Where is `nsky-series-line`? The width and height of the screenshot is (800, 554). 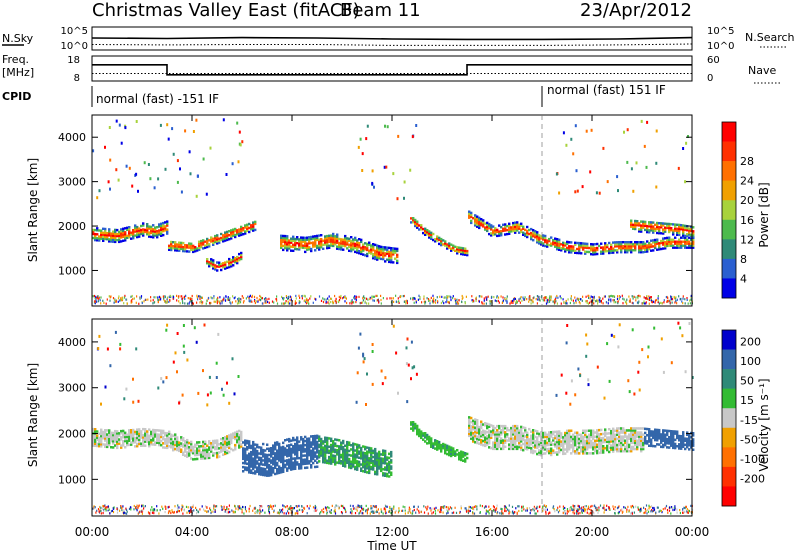
nsky-series-line is located at coordinates (392, 38).